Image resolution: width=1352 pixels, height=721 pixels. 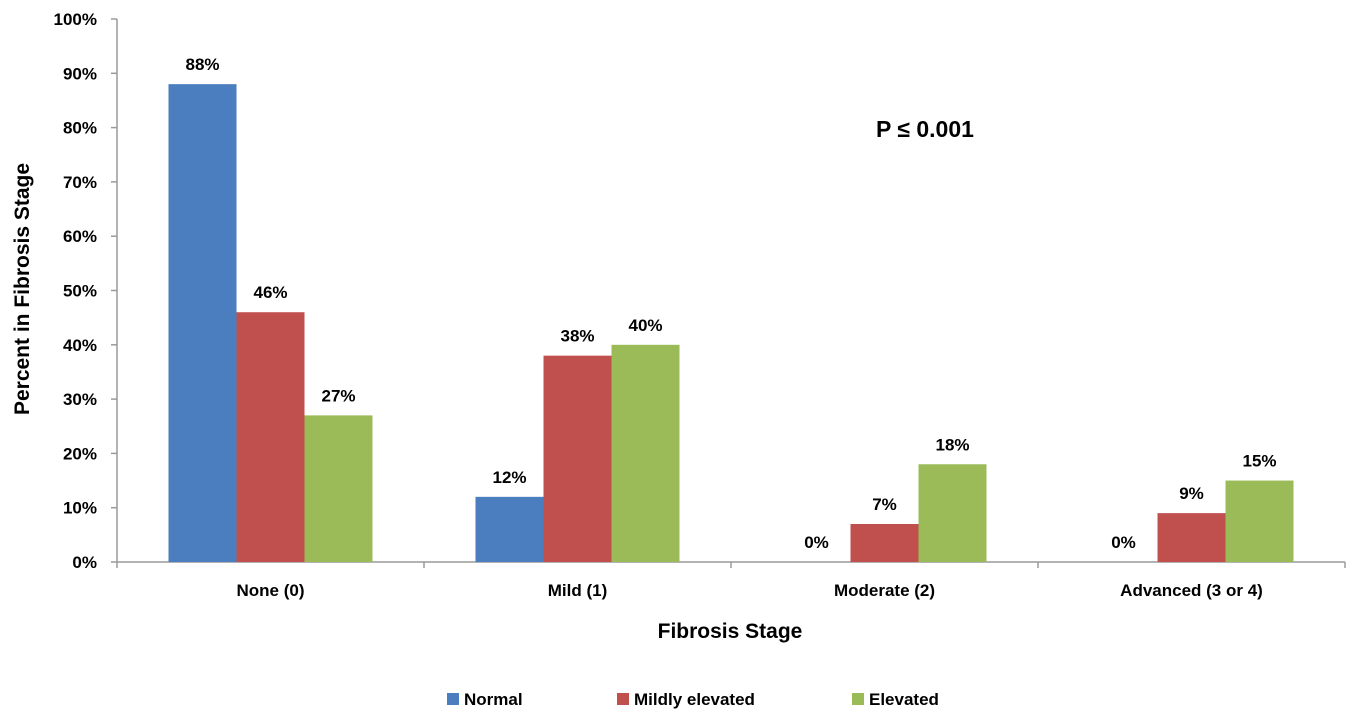 What do you see at coordinates (80, 73) in the screenshot?
I see `y-tick-label: 90%` at bounding box center [80, 73].